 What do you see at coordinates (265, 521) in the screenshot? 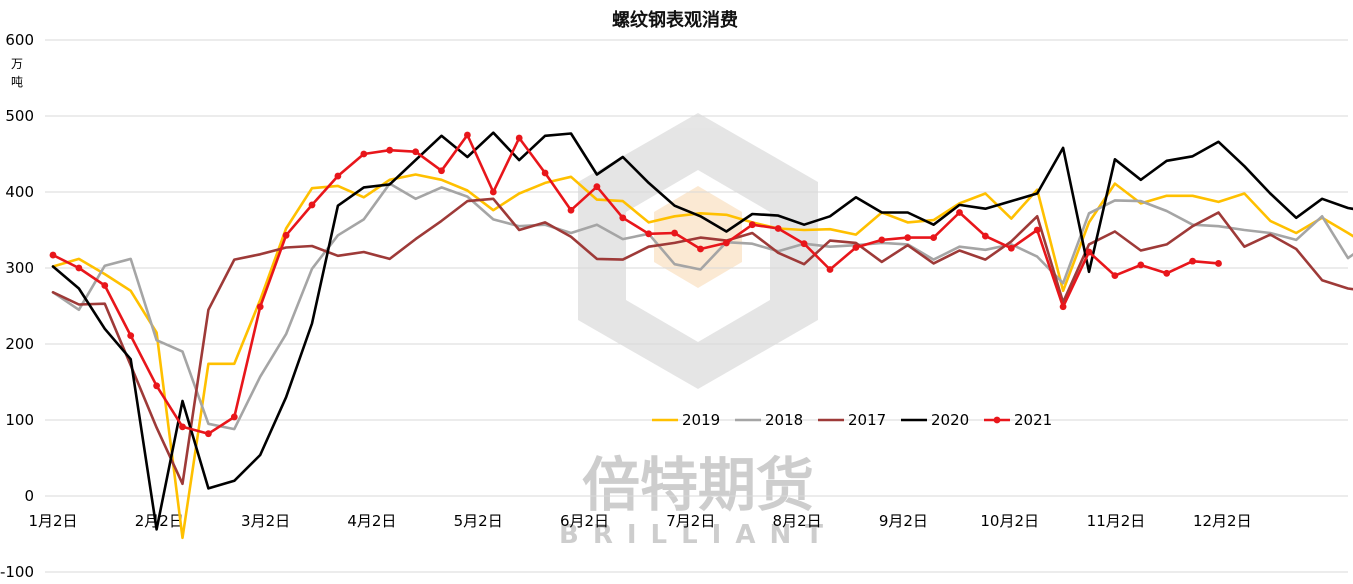
I see `x-tick-label: 3月2日` at bounding box center [265, 521].